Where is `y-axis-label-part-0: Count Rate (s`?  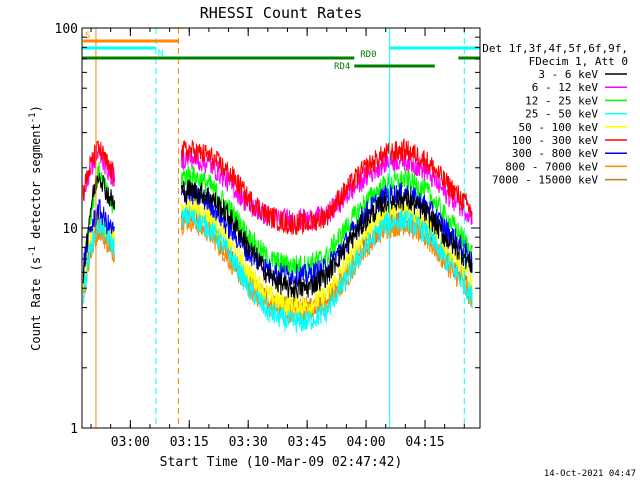
y-axis-label-part-0: Count Rate (s is located at coordinates (36, 304).